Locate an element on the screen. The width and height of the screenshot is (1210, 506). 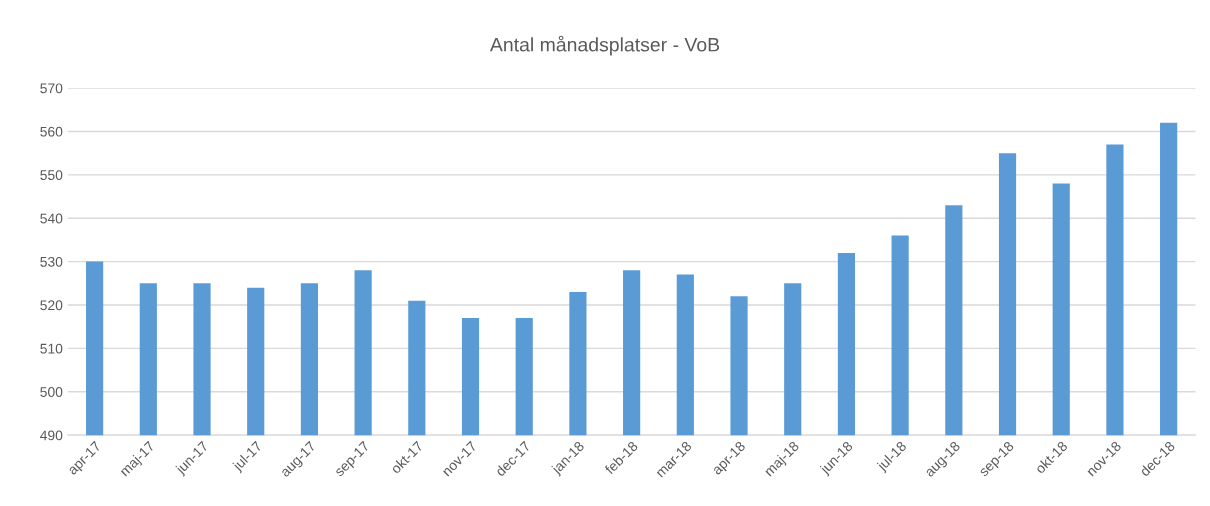
y-tick-label: 530 is located at coordinates (51, 261).